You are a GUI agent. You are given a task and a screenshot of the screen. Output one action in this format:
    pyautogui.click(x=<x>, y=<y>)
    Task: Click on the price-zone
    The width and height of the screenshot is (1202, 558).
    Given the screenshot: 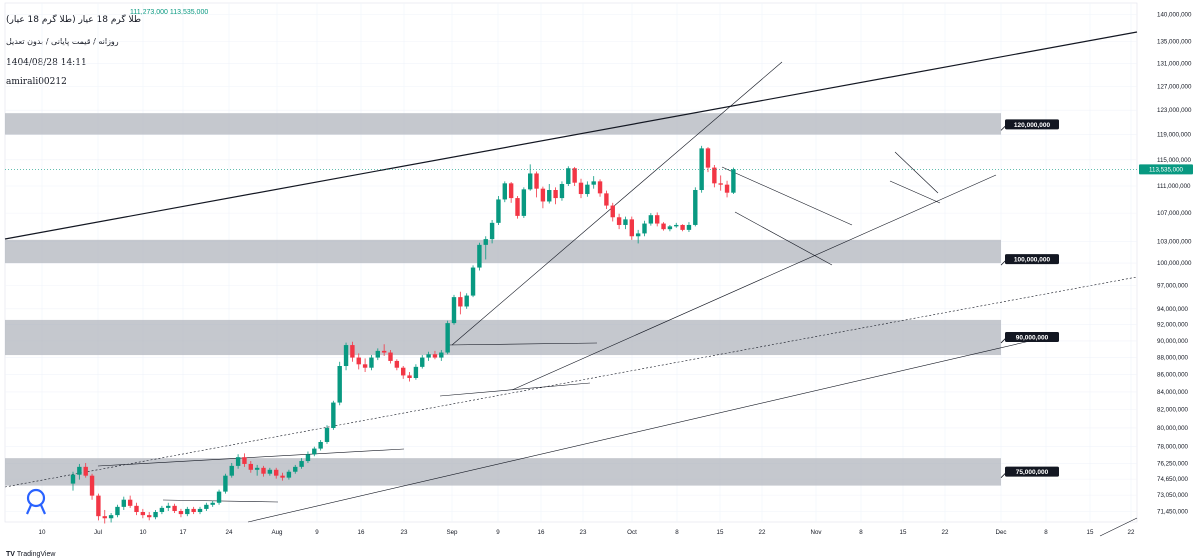 What is the action you would take?
    pyautogui.click(x=503, y=251)
    